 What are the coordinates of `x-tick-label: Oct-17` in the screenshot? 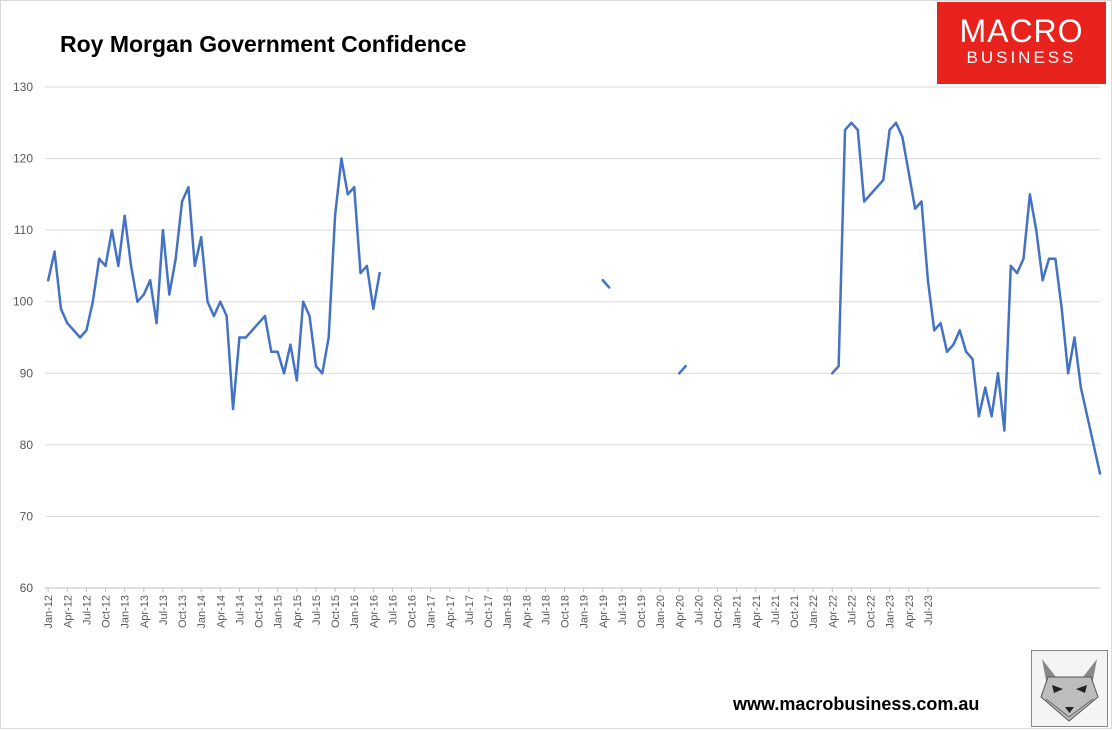 It's located at (489, 611).